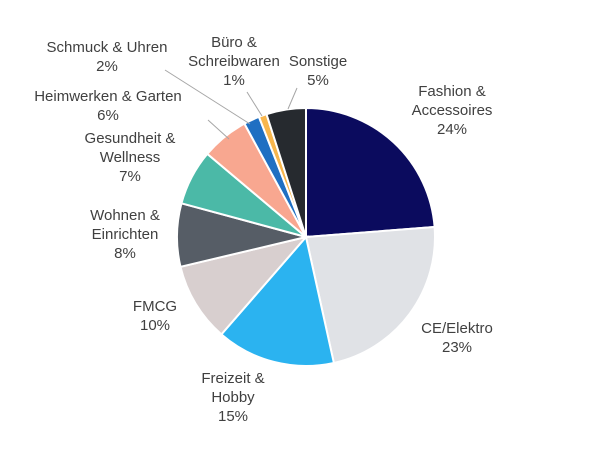  I want to click on slice-name-line: Sonstige, so click(318, 61).